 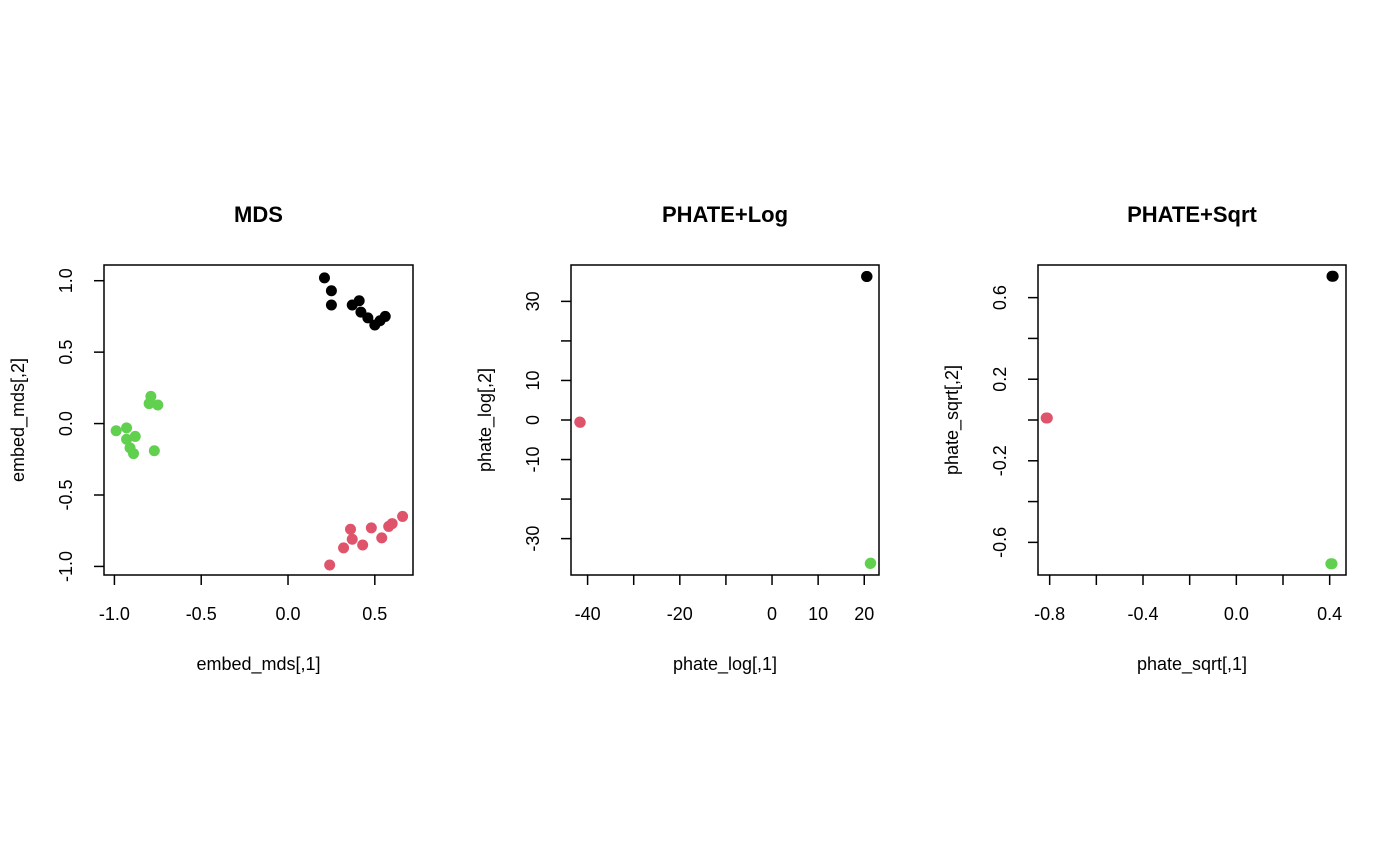 What do you see at coordinates (1049, 614) in the screenshot?
I see `x-tick-label: -0.8` at bounding box center [1049, 614].